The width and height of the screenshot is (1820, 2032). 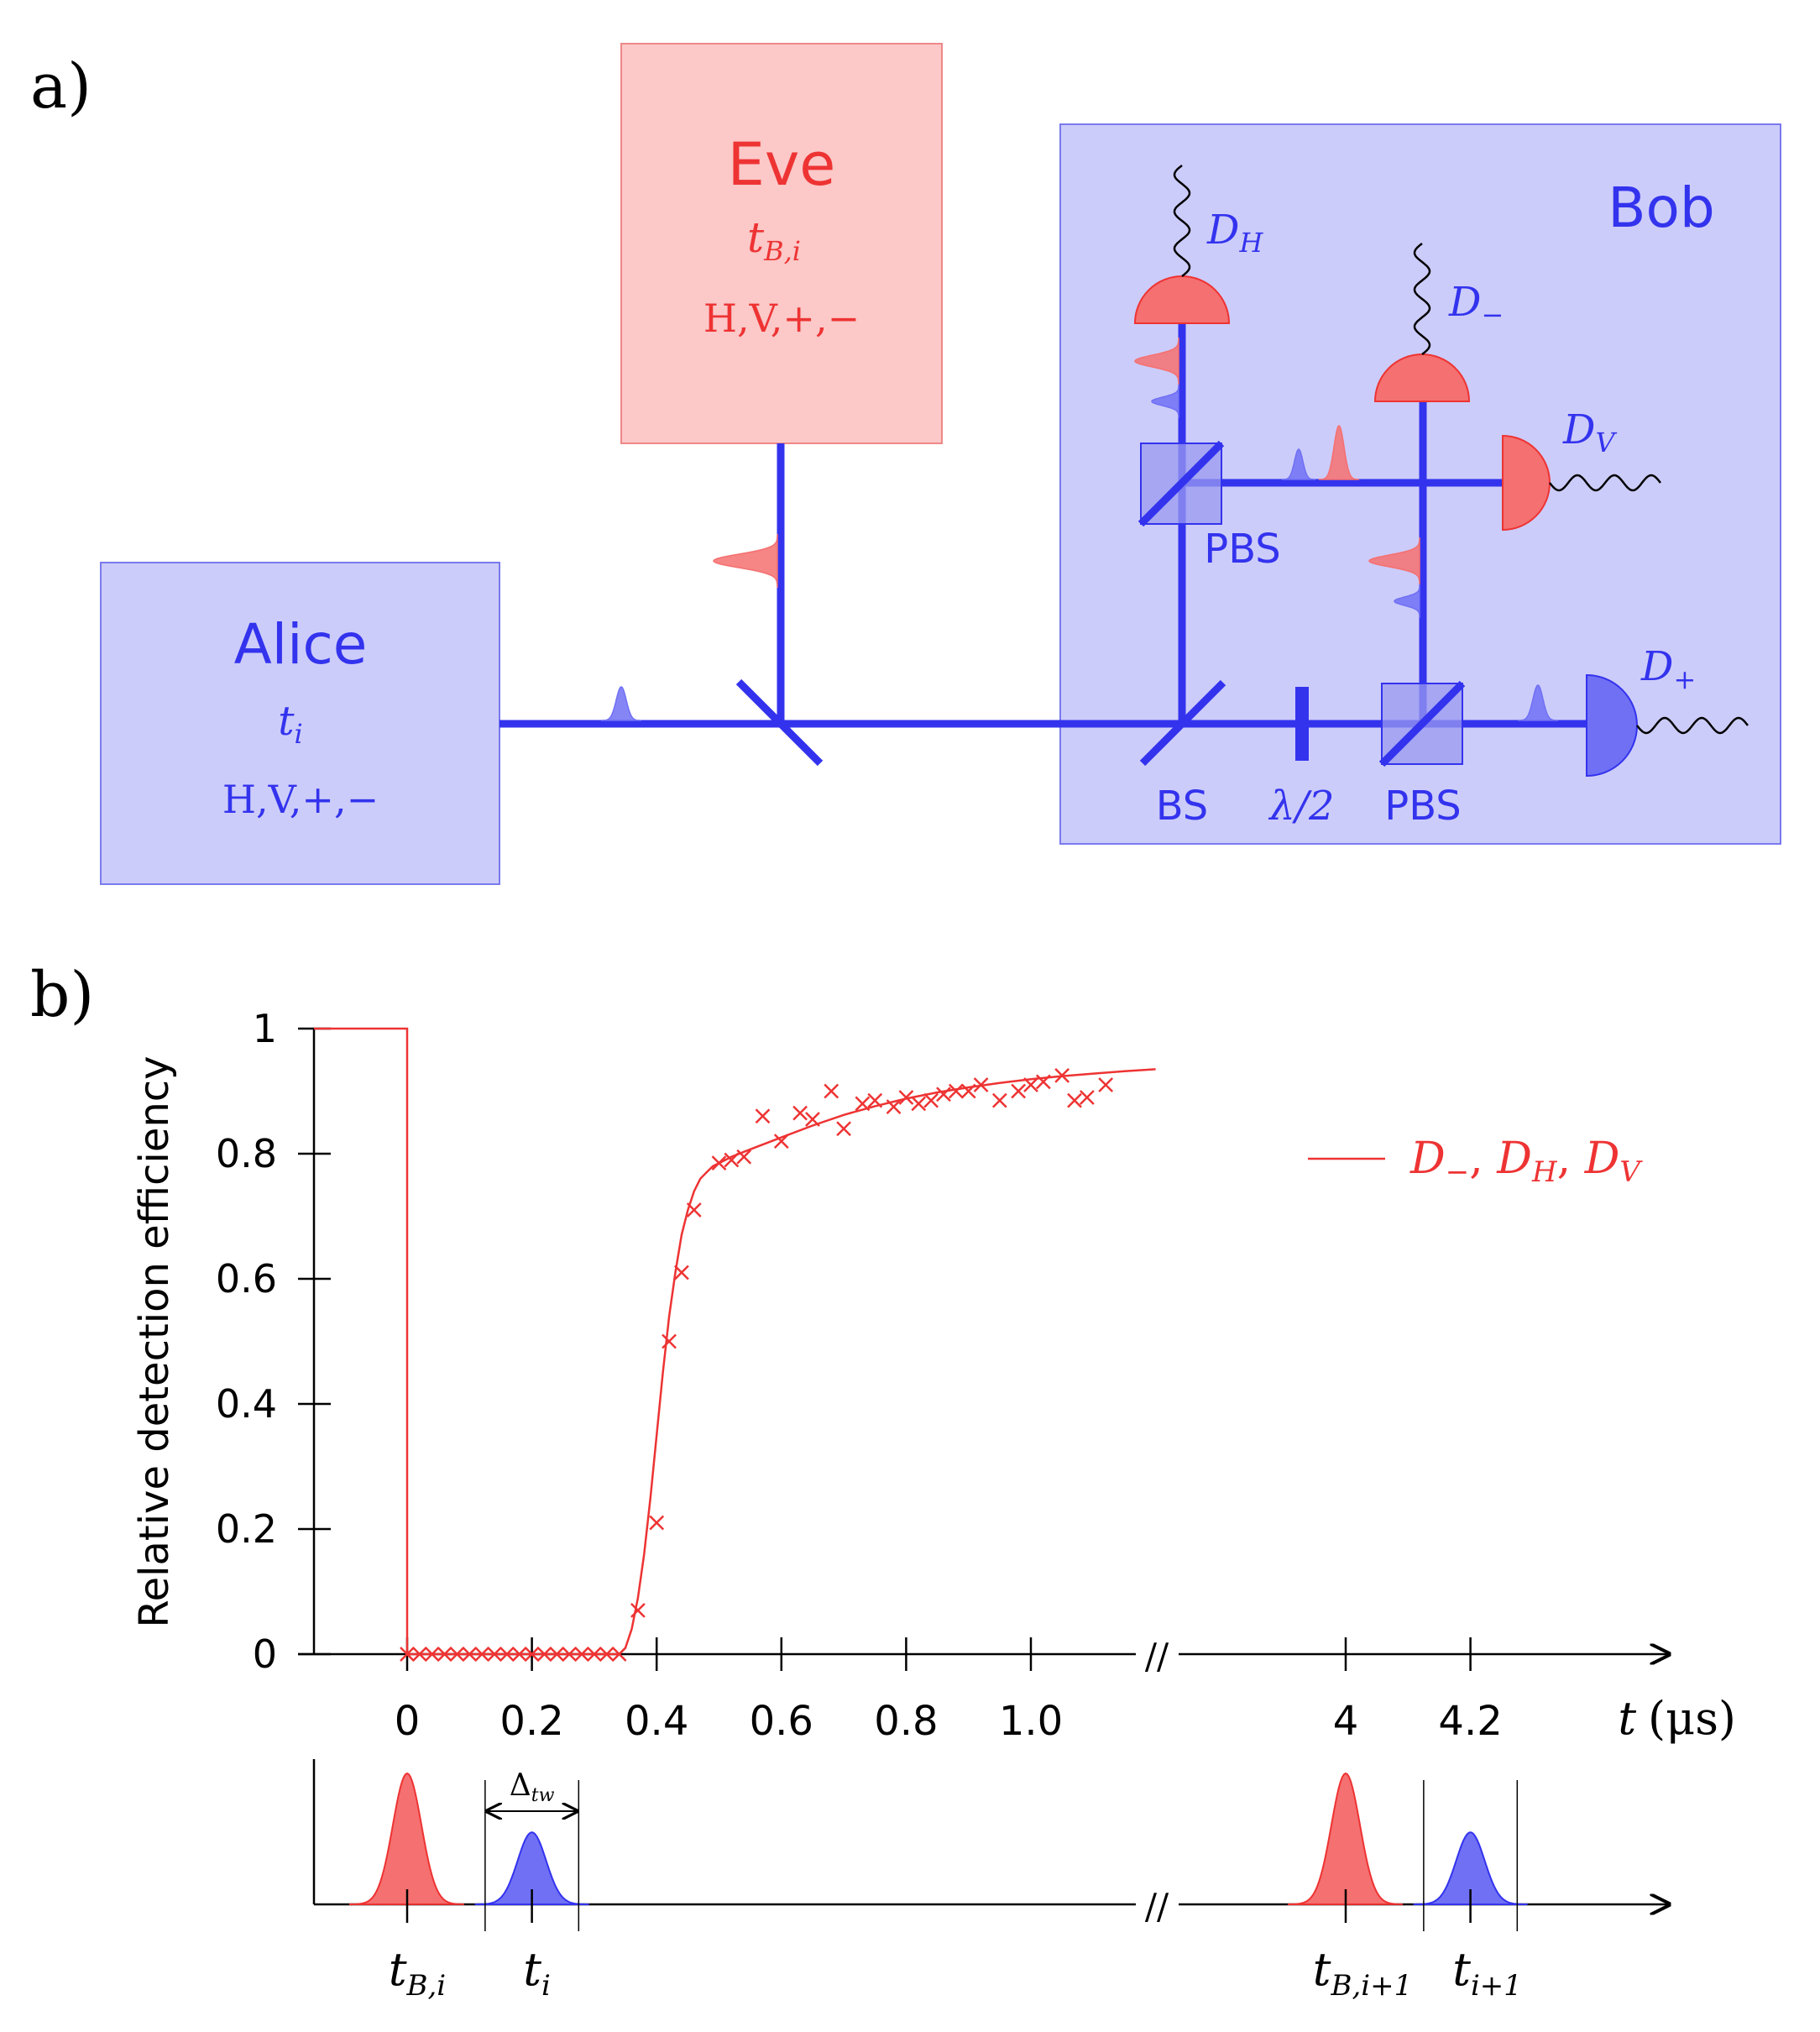 What do you see at coordinates (656, 1721) in the screenshot?
I see `x-tick-label-2: 0.4` at bounding box center [656, 1721].